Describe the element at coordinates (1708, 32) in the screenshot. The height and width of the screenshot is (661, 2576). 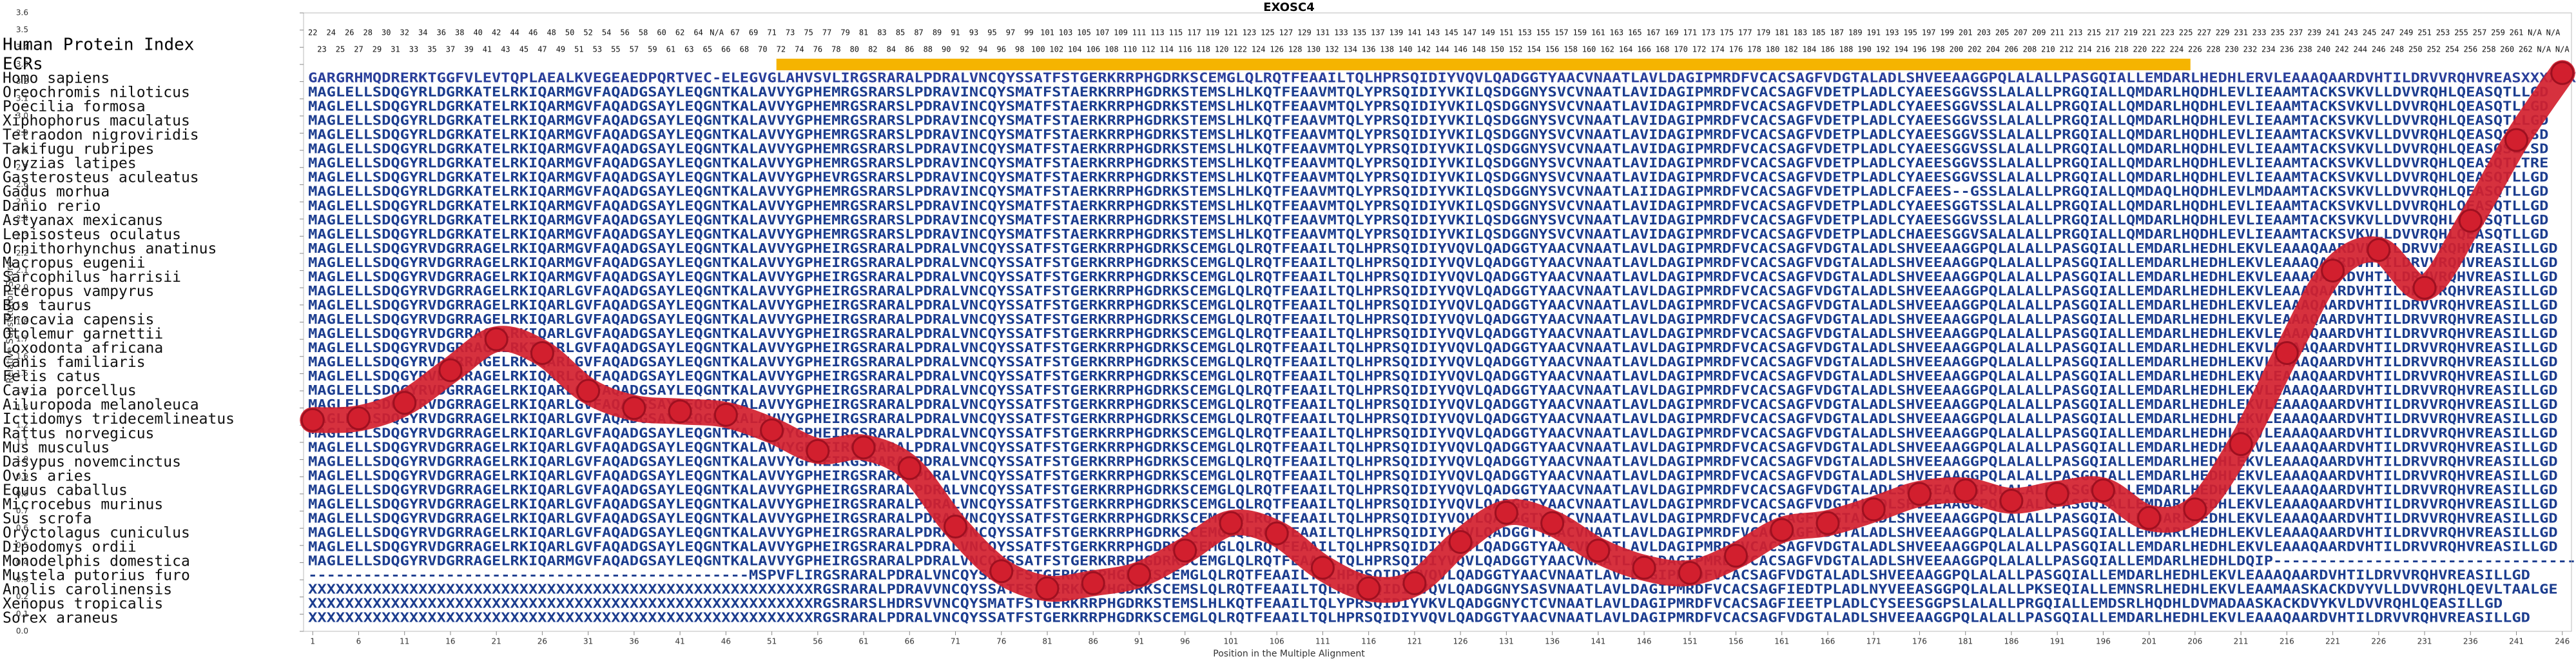
I see `index-number: 173` at that location.